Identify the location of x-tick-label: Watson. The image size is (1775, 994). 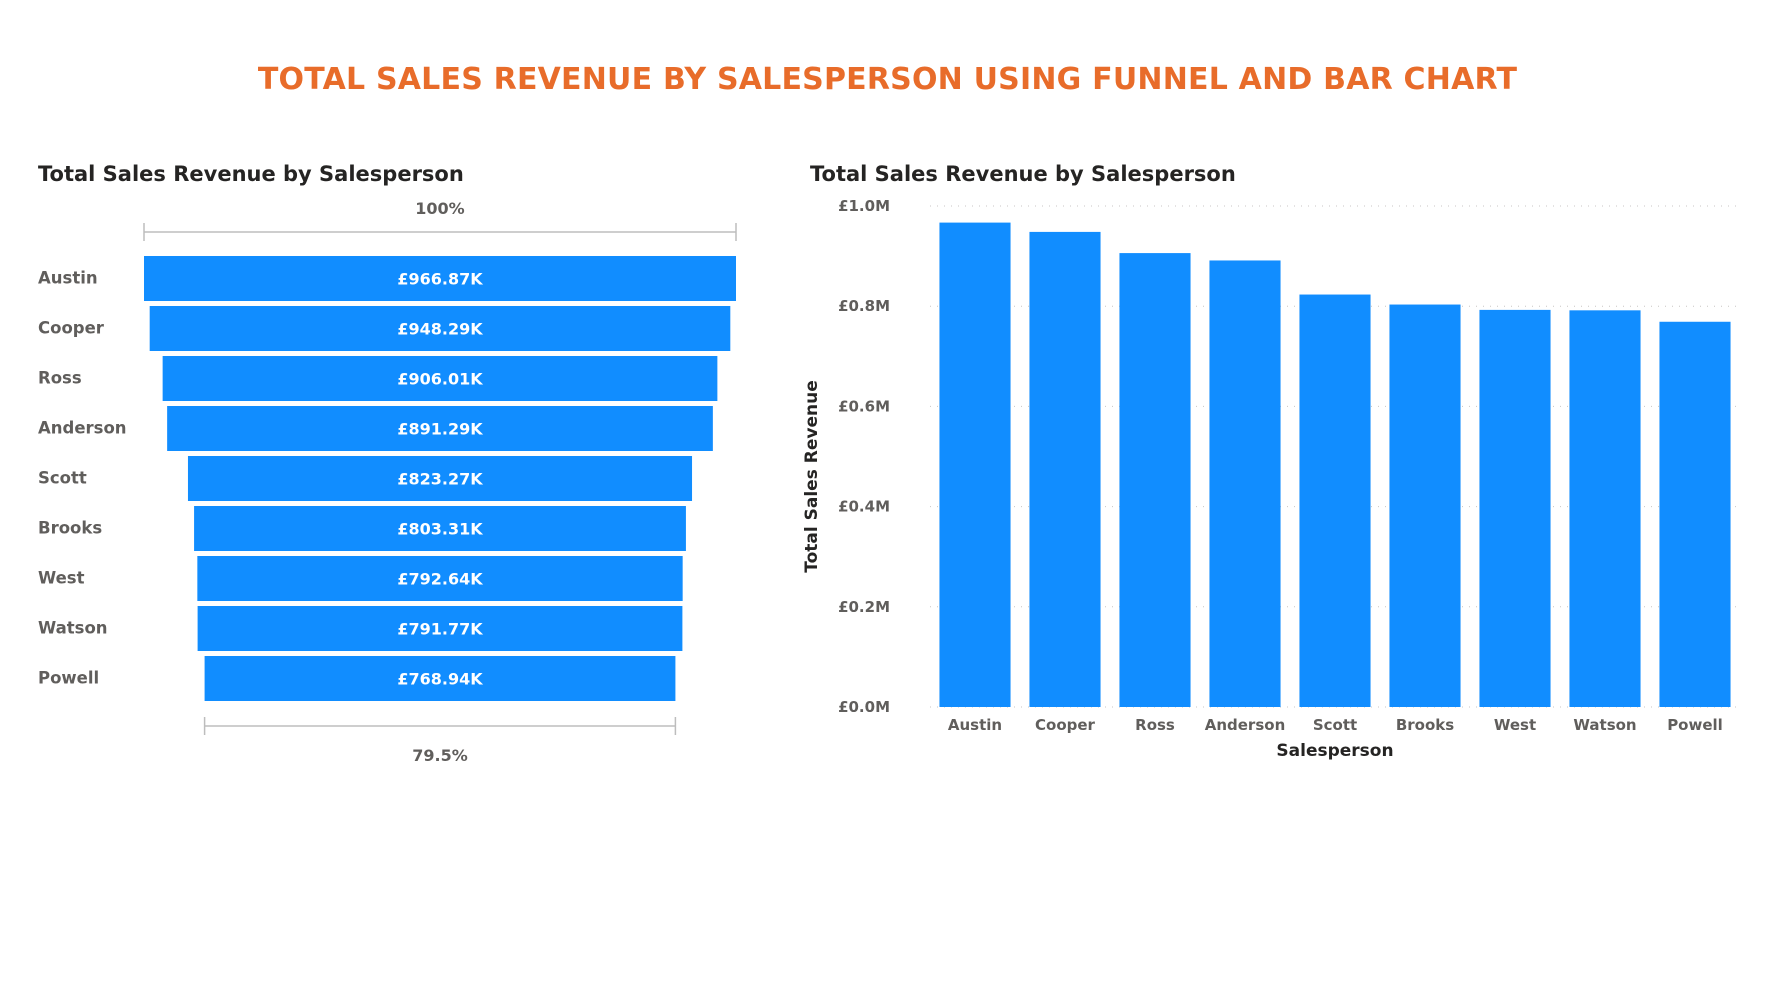
(1604, 725).